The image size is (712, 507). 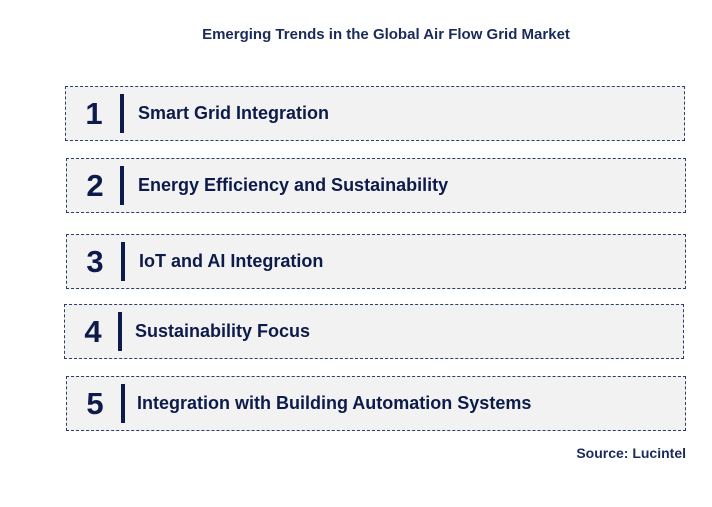 I want to click on trend-label: IoT and AI Integration, so click(x=231, y=261).